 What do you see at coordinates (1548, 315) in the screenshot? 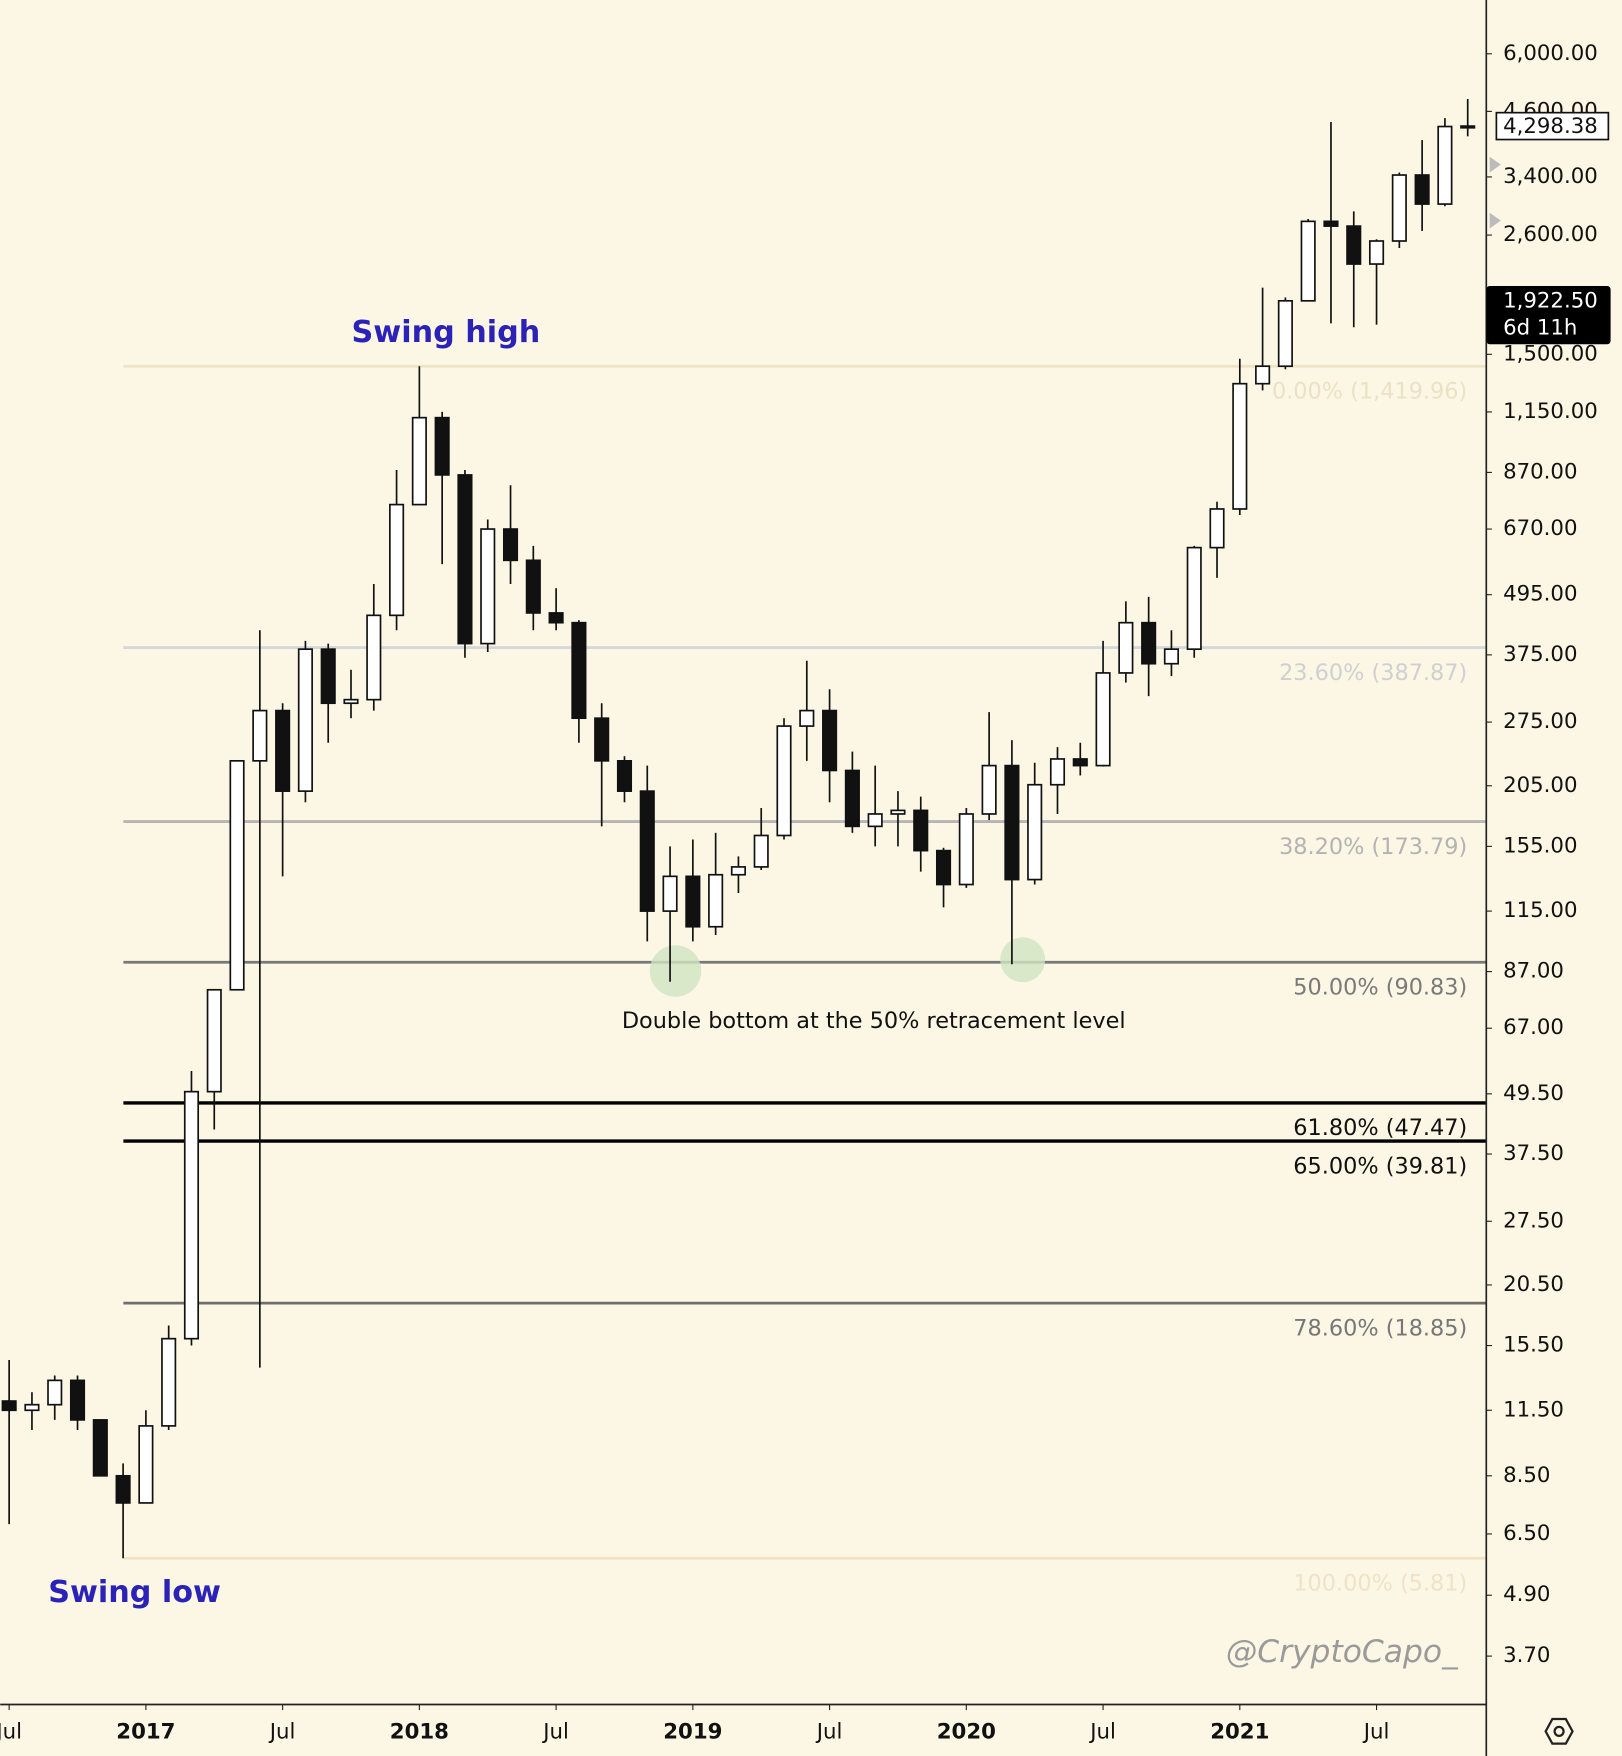
I see `countdown-box` at bounding box center [1548, 315].